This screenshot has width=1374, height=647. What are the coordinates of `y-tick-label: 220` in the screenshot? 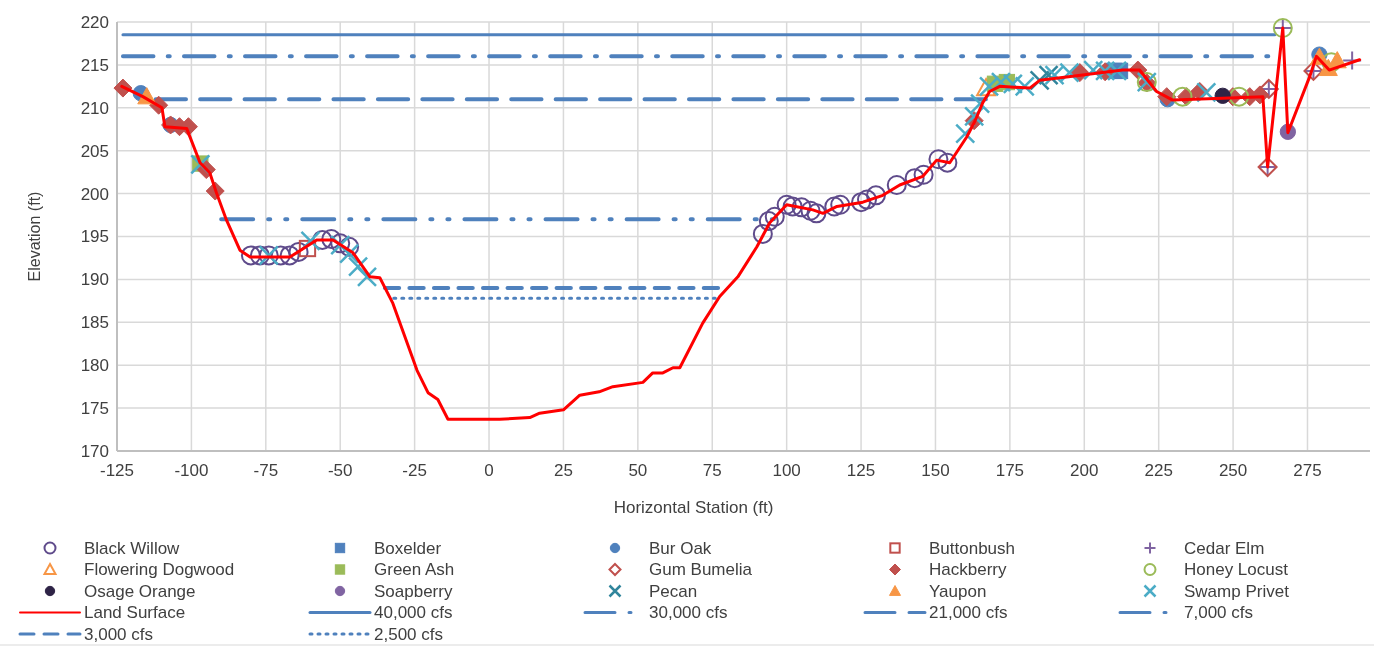 It's located at (94, 22).